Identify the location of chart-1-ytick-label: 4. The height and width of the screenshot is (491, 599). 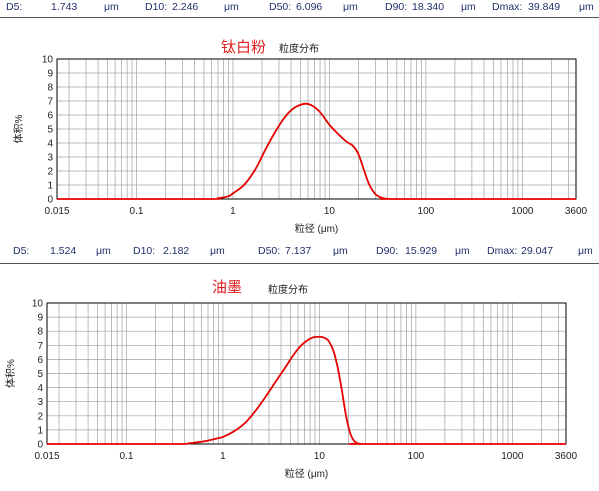
(50, 144).